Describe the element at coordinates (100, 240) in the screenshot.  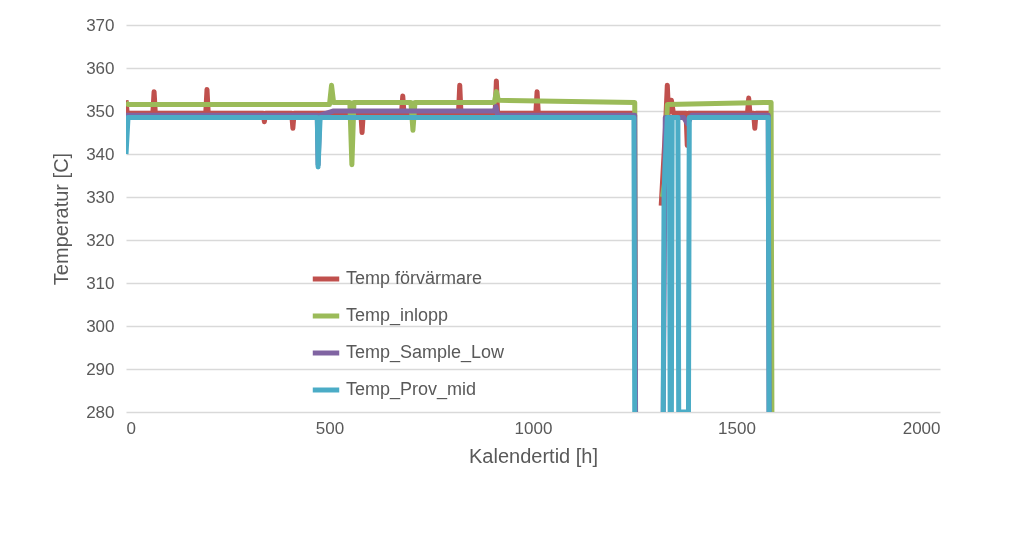
I see `y-tick-label: 320` at that location.